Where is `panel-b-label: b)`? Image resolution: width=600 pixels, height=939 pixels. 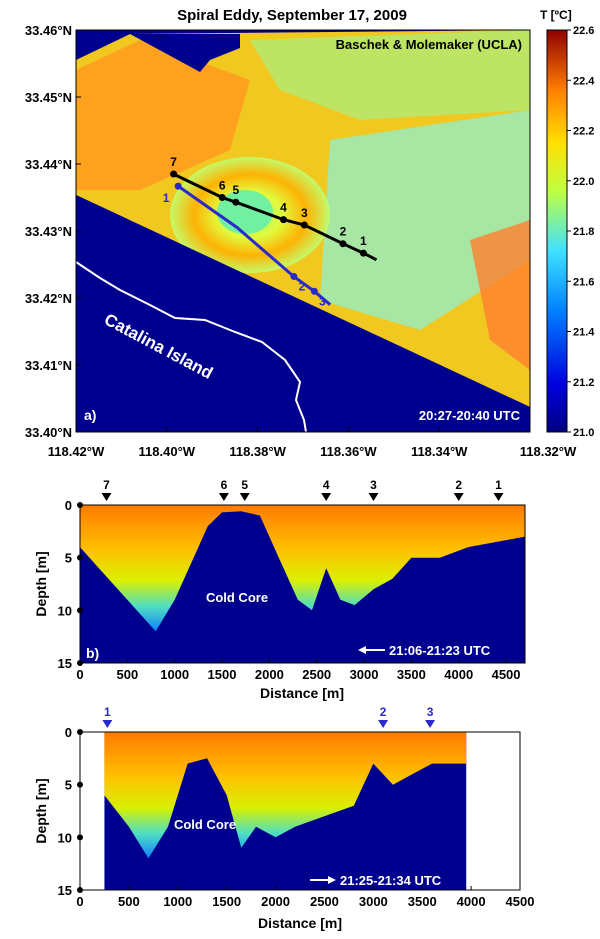
panel-b-label: b) is located at coordinates (92, 653).